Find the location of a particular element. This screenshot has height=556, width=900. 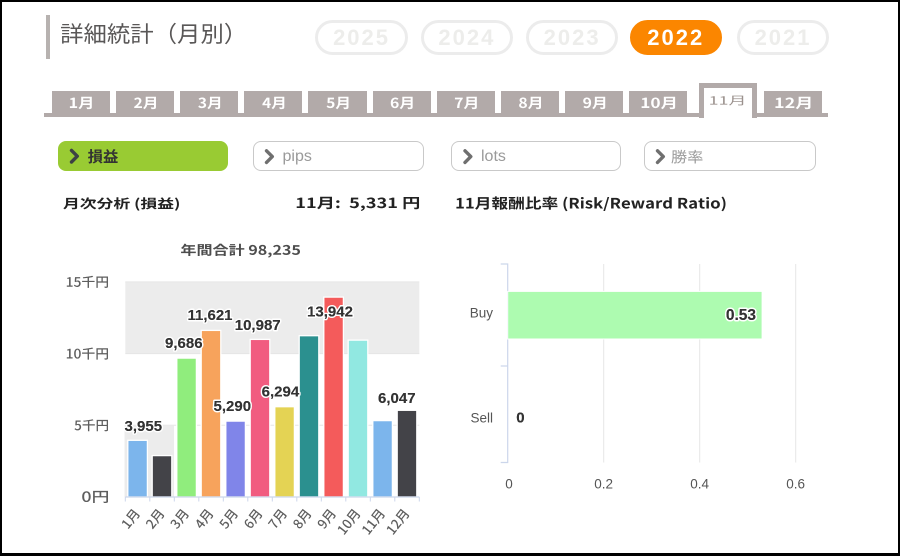

svg-text: Sell is located at coordinates (481, 417).